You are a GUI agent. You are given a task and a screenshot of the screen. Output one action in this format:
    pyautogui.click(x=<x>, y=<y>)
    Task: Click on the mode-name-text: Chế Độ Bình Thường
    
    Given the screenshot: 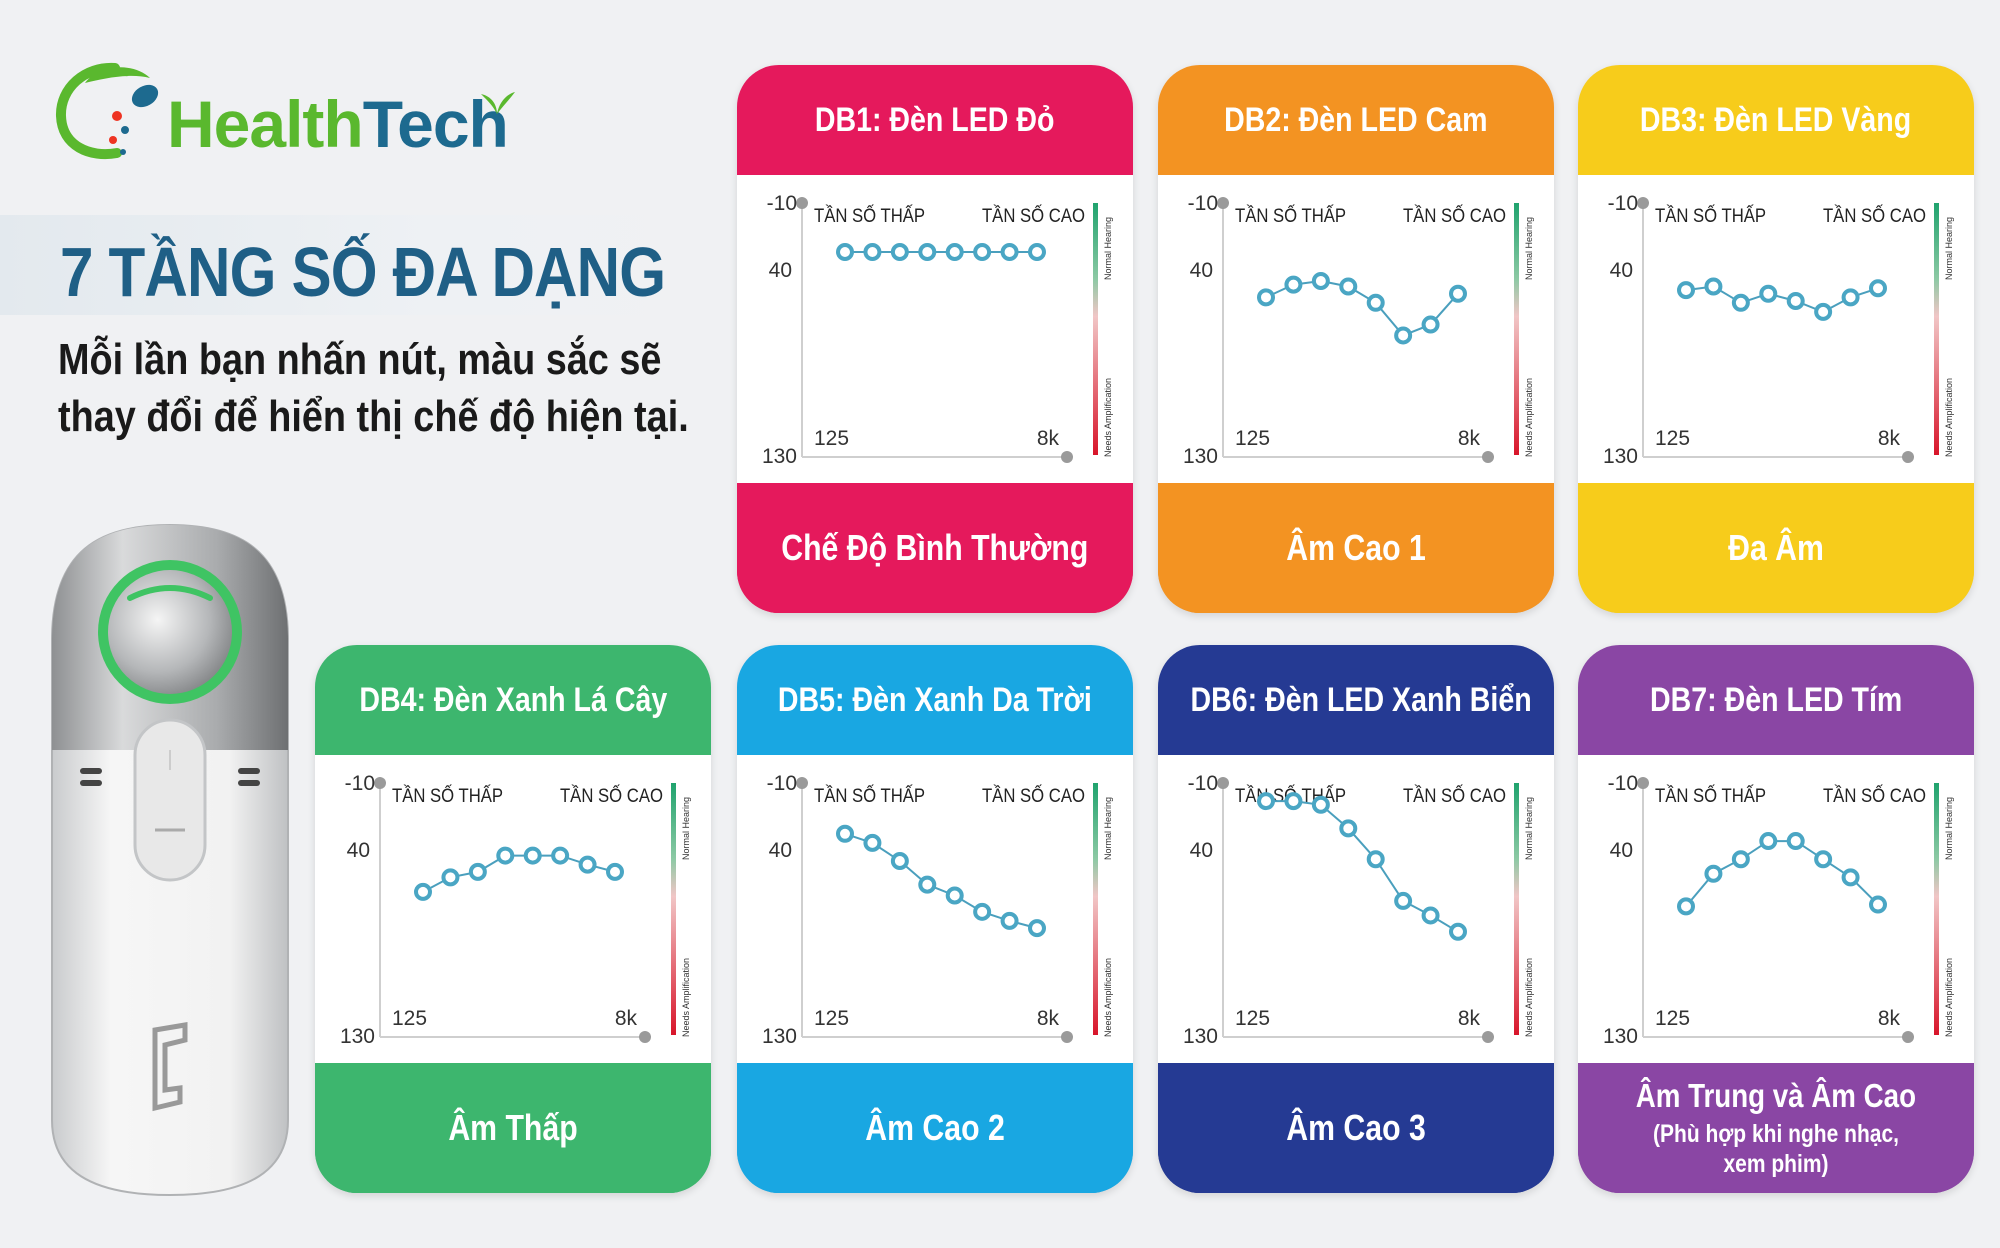 What is the action you would take?
    pyautogui.click(x=935, y=547)
    